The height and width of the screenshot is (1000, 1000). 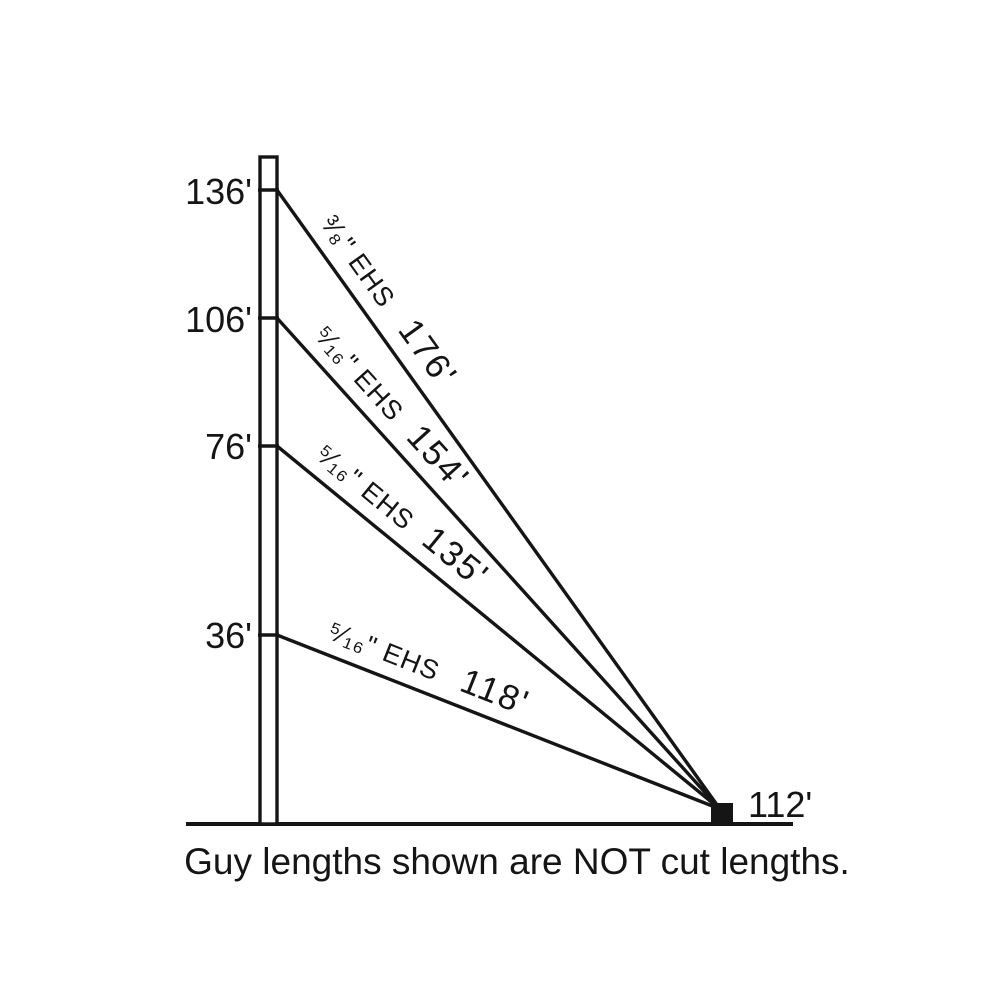 What do you see at coordinates (218, 191) in the screenshot?
I see `height-label-136: 136'` at bounding box center [218, 191].